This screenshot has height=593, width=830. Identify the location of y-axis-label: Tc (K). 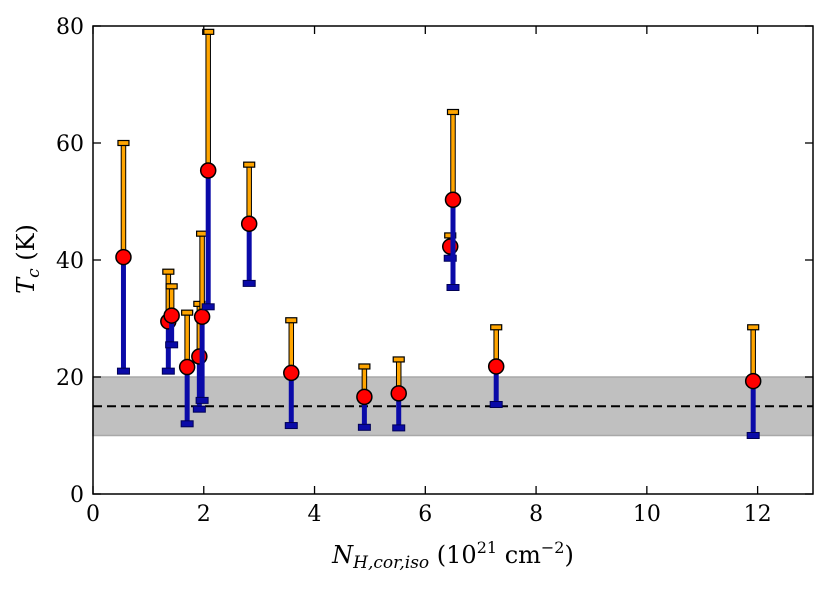
(28, 259).